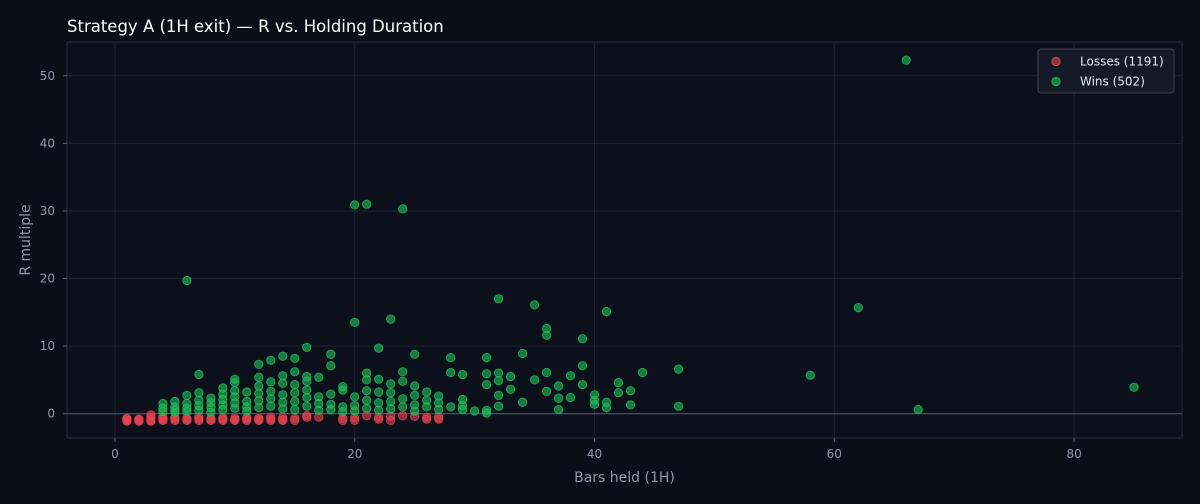  What do you see at coordinates (1073, 454) in the screenshot?
I see `x-tick-label: 80` at bounding box center [1073, 454].